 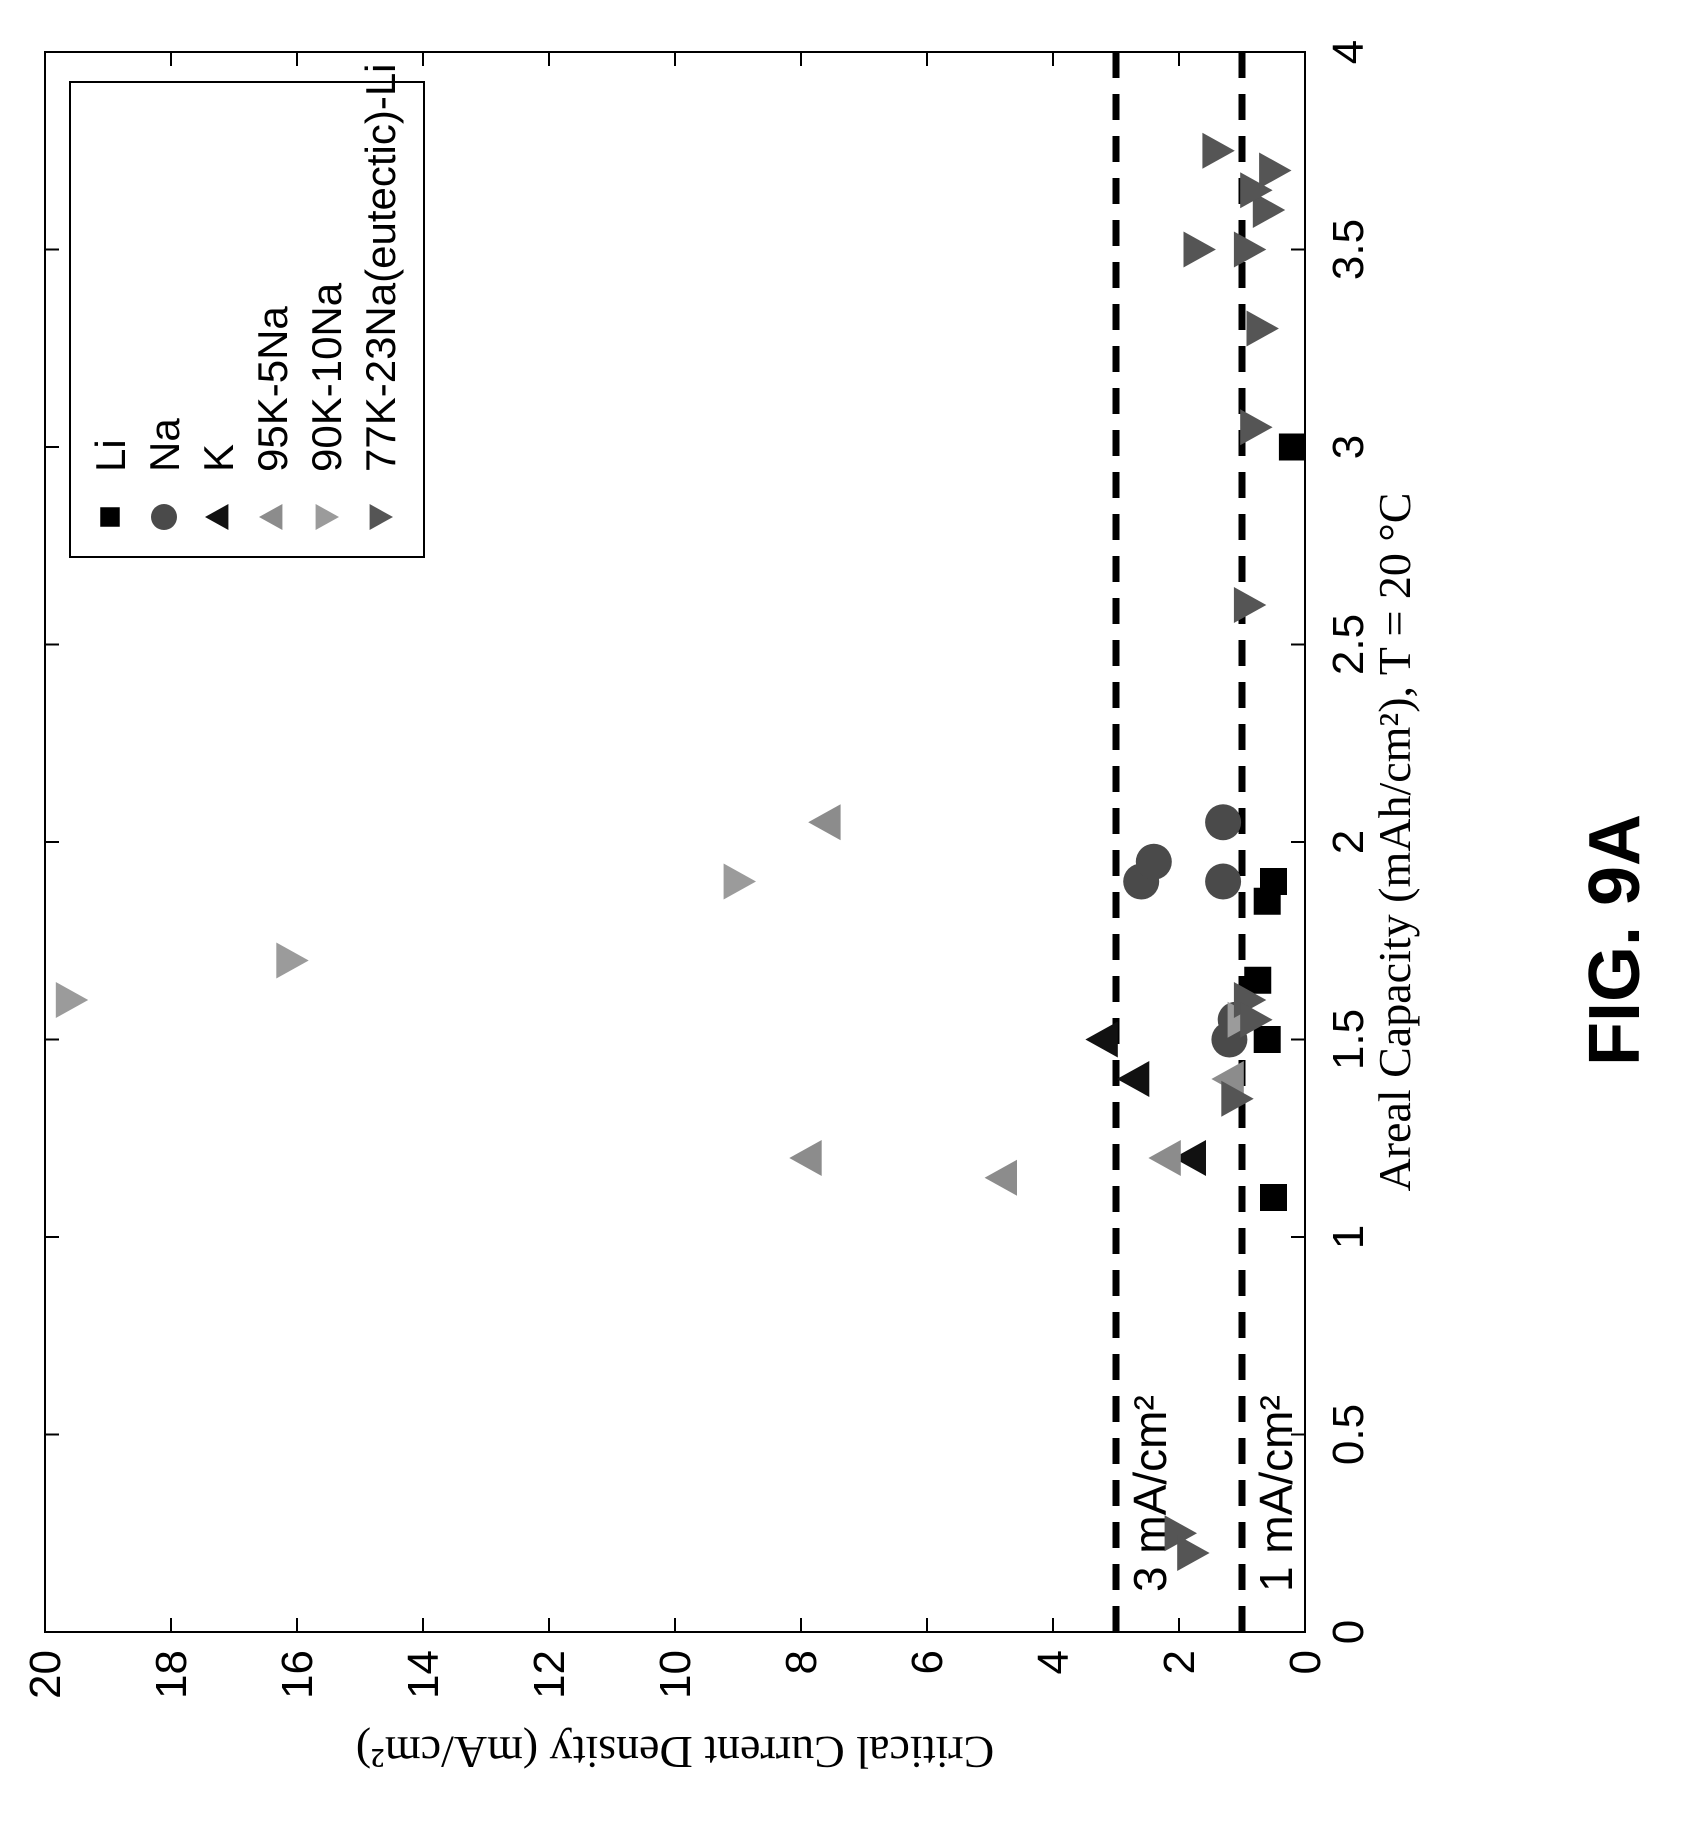 What do you see at coordinates (171, 1674) in the screenshot?
I see `y-tick-label: 18` at bounding box center [171, 1674].